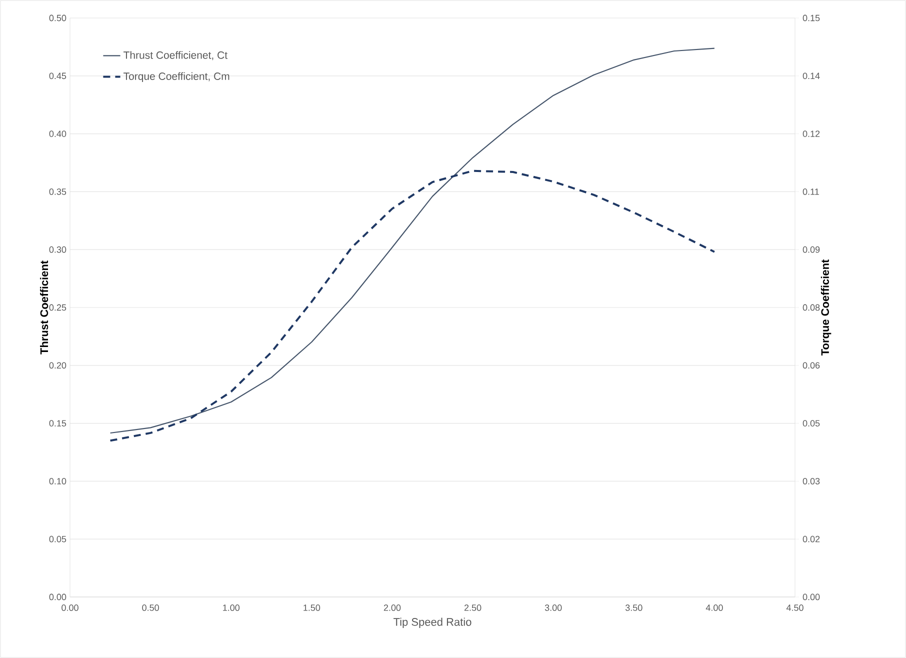 The height and width of the screenshot is (658, 906). Describe the element at coordinates (57, 423) in the screenshot. I see `y-tick-label: 0.15` at that location.